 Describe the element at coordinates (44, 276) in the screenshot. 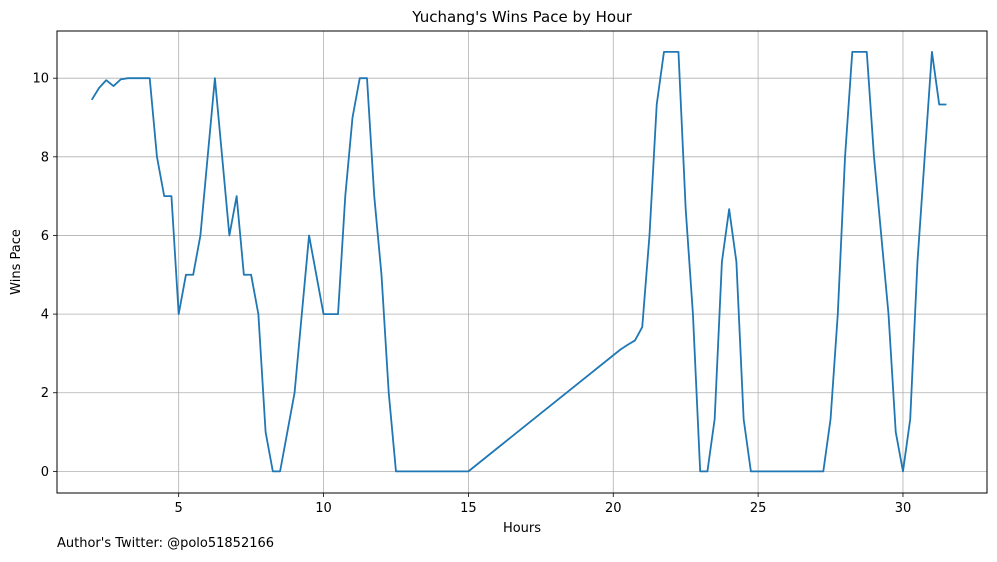

I see `y-axis: 0 2 4 6 8 10` at that location.